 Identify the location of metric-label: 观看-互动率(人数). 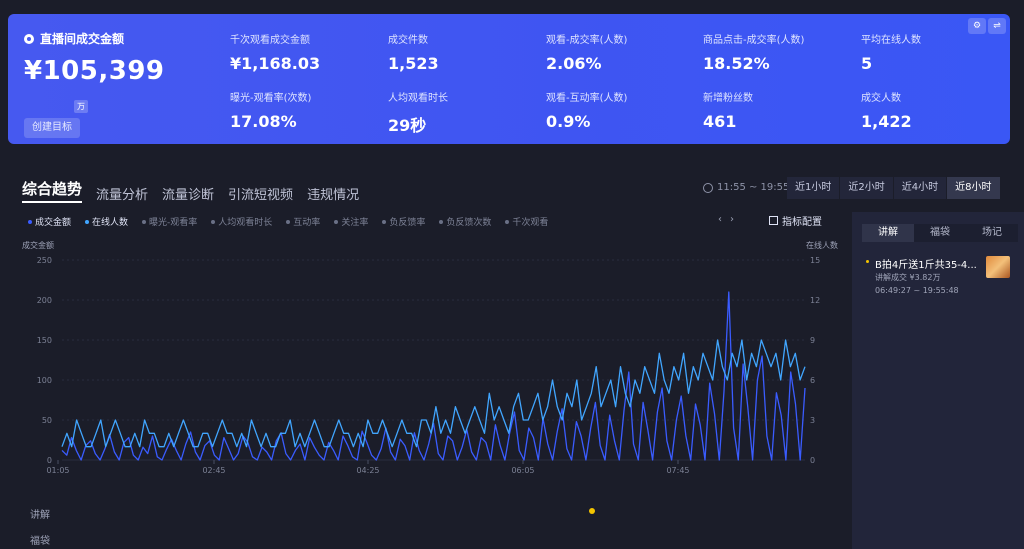
(587, 98).